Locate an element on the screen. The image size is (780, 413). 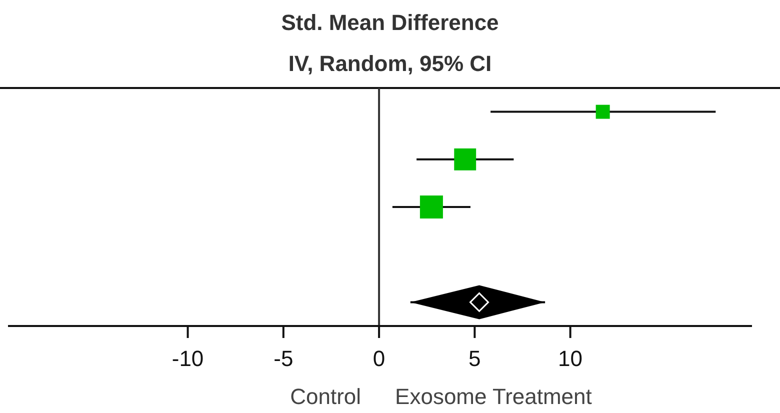
x-tick-label: 10 is located at coordinates (570, 358).